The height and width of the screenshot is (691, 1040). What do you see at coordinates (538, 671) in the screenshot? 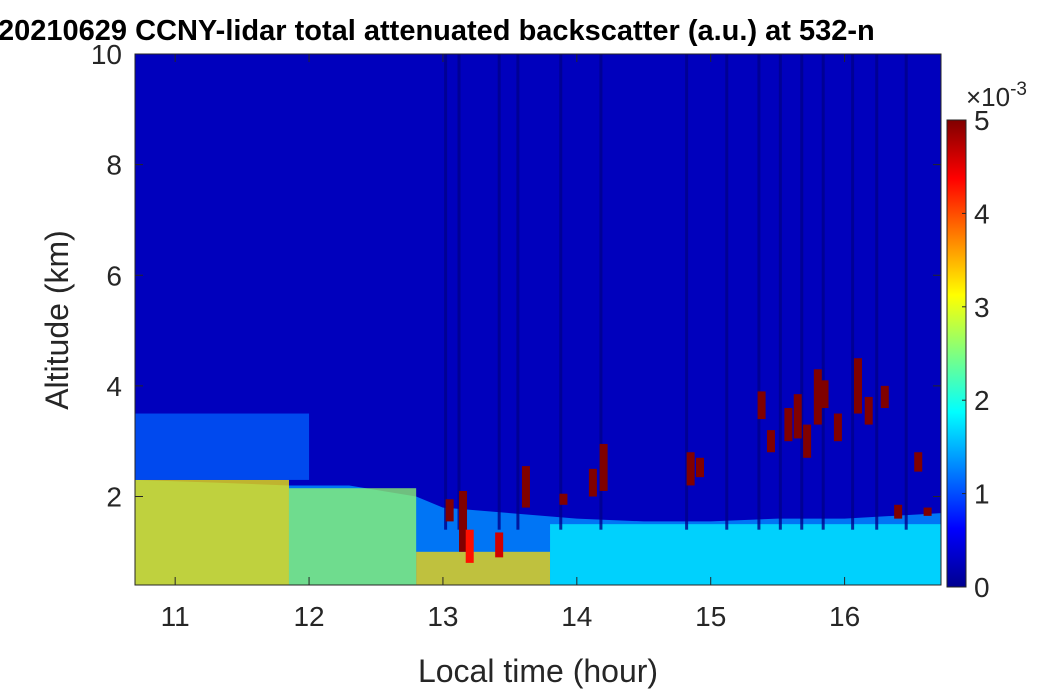
I see `x-axis-label: Local time (hour)` at bounding box center [538, 671].